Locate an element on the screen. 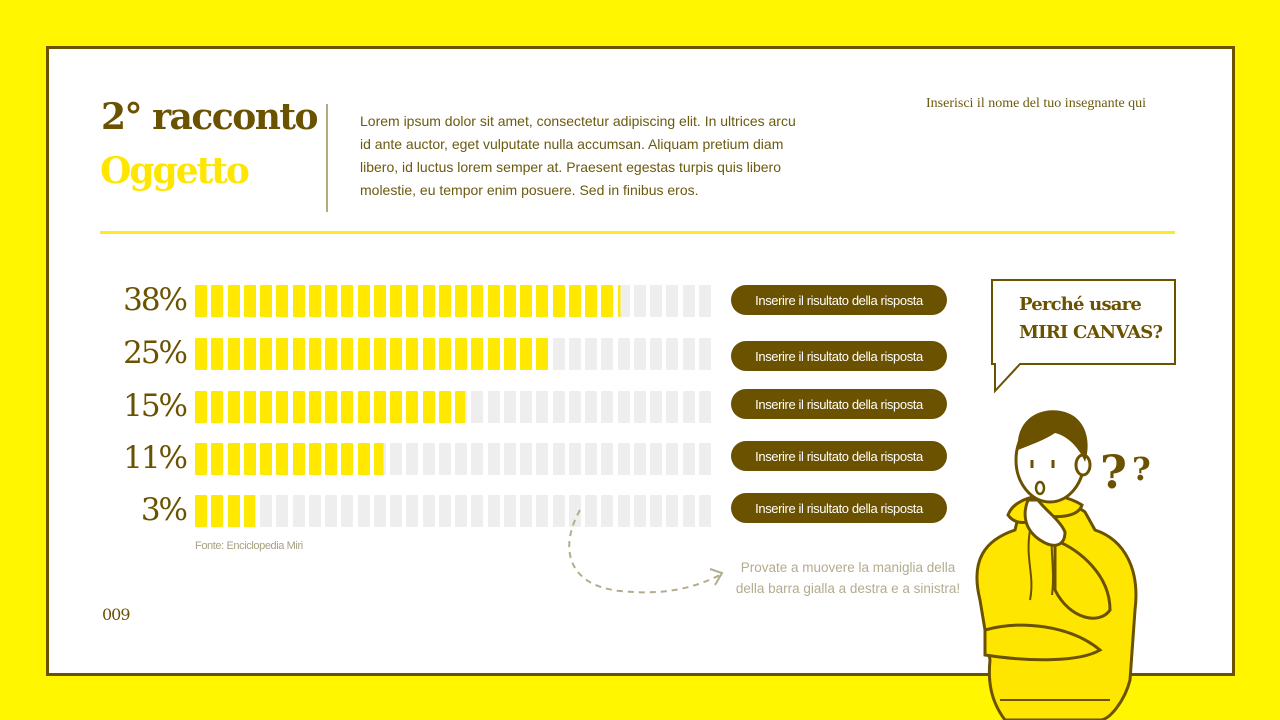 This screenshot has width=1280, height=720. title-subject: Oggetto is located at coordinates (175, 171).